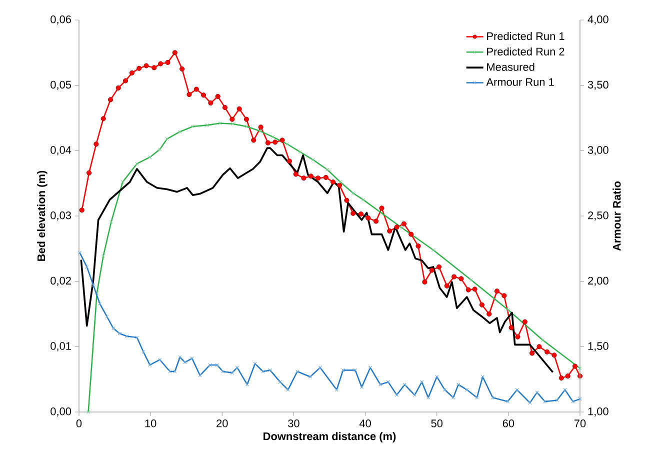 The image size is (653, 461). I want to click on y-tick-label: 0,01, so click(60, 347).